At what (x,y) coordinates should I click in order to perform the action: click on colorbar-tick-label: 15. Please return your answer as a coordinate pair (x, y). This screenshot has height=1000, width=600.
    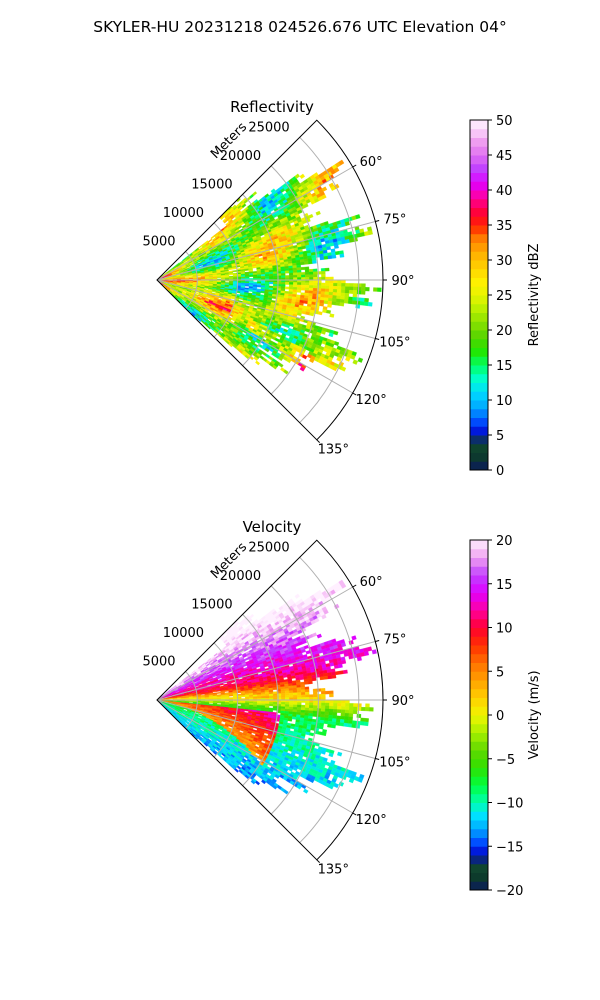
    Looking at the image, I should click on (504, 366).